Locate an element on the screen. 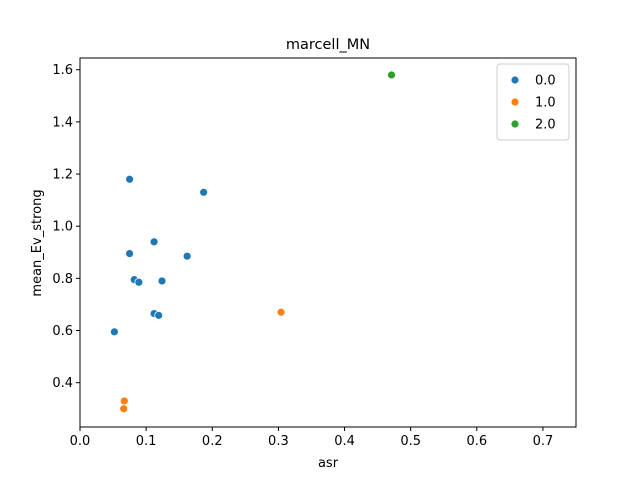 Image resolution: width=640 pixels, height=480 pixels. series-1.0 is located at coordinates (202, 360).